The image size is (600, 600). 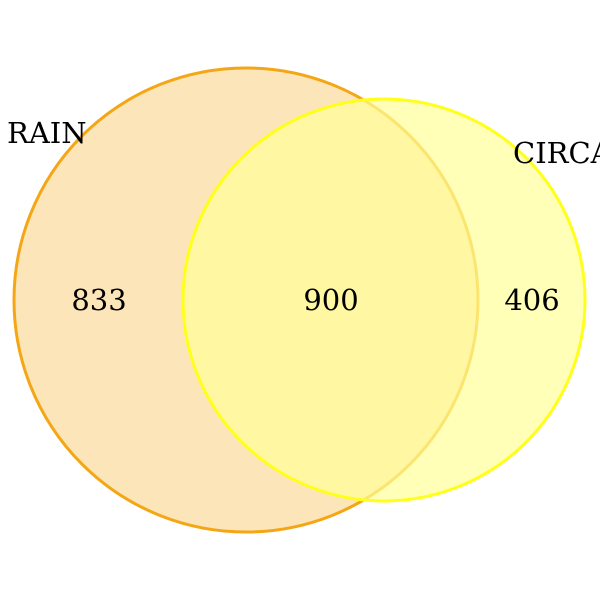 I want to click on count-circa-only: 406, so click(x=531, y=300).